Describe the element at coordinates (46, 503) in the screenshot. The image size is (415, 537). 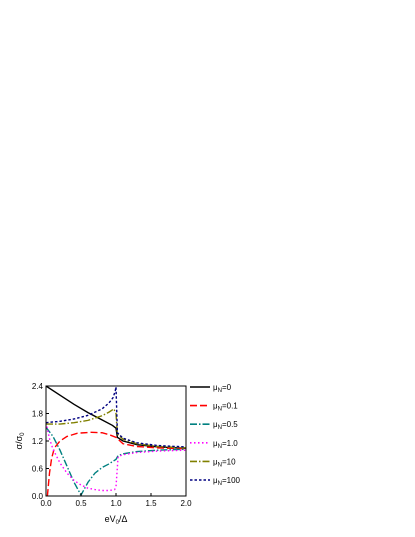
I see `x-tick-label-0: 0.0` at that location.